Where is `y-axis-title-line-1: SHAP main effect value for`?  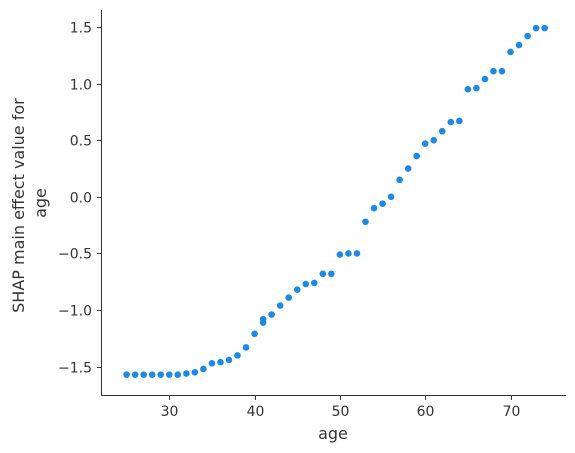
y-axis-title-line-1: SHAP main effect value for is located at coordinates (18, 205).